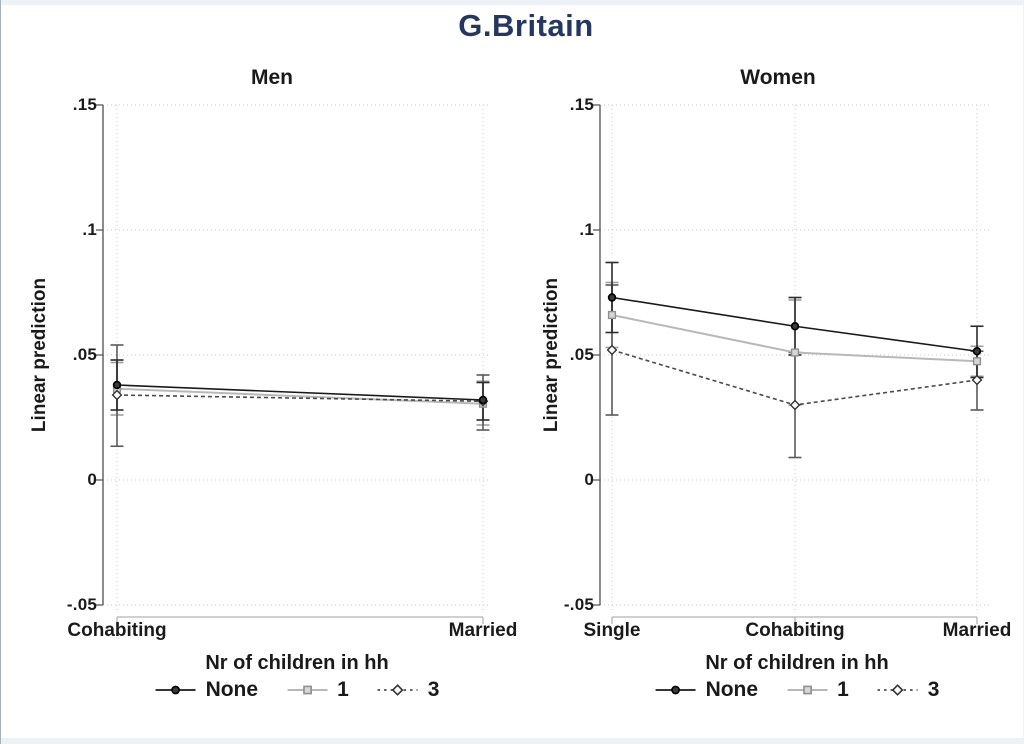 Image resolution: width=1024 pixels, height=744 pixels. What do you see at coordinates (797, 677) in the screenshot?
I see `legend-women: Nr of children in hh None 1 3` at bounding box center [797, 677].